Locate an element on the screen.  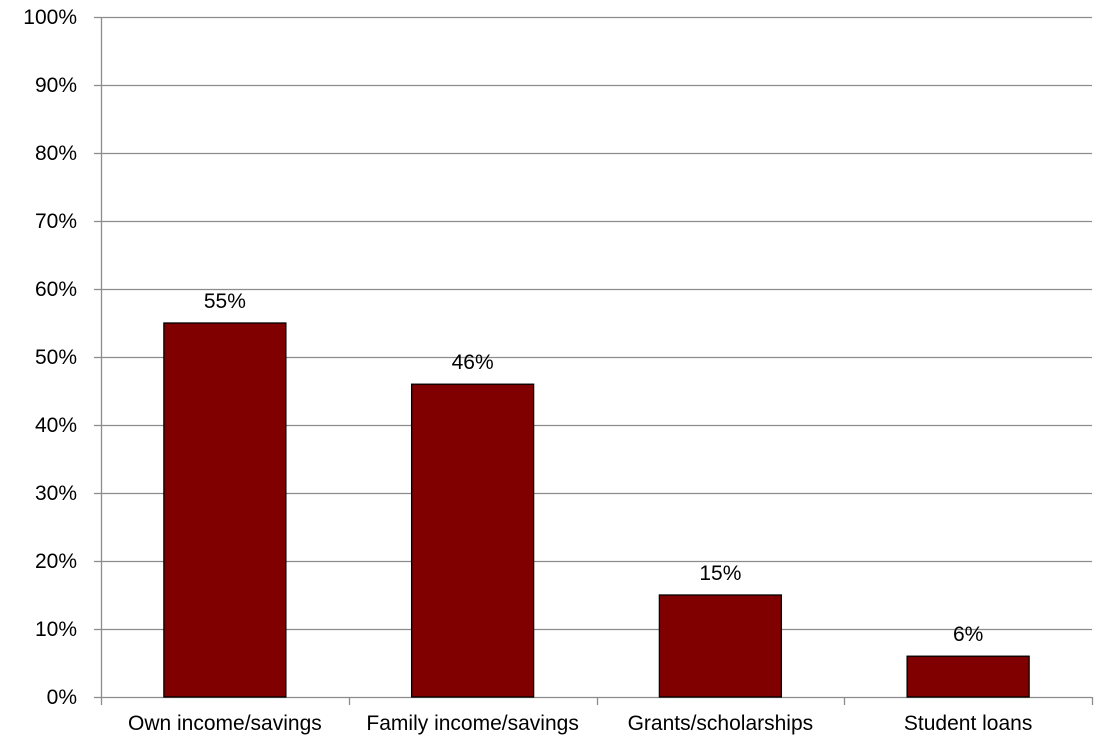
y-tick-label: 70% is located at coordinates (56, 221).